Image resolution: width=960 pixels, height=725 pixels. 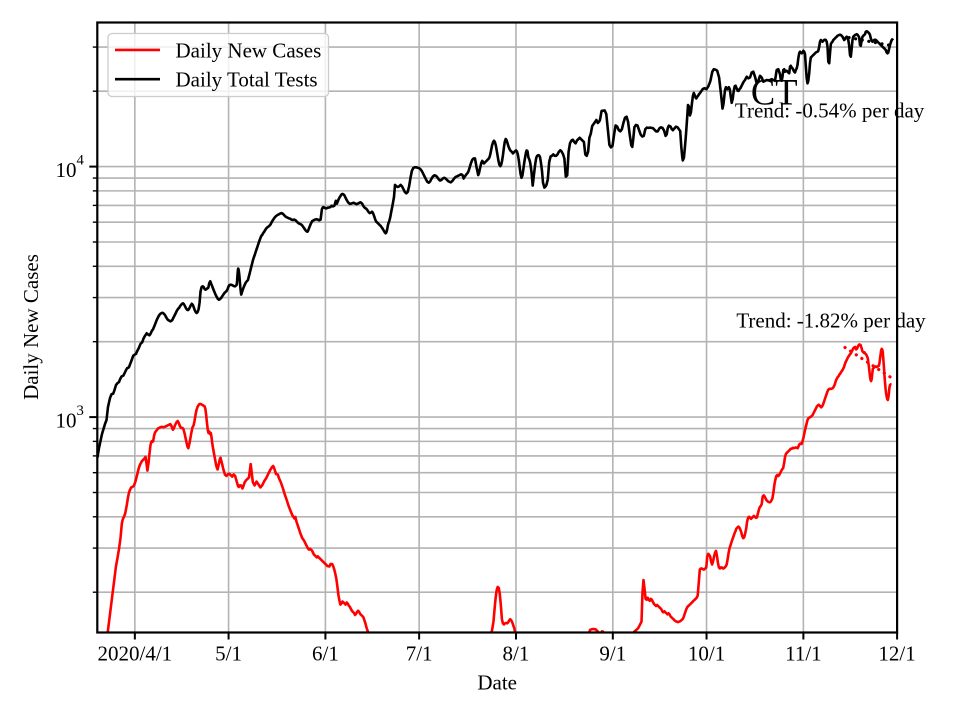 I want to click on svg-text: 12/1, so click(x=896, y=654).